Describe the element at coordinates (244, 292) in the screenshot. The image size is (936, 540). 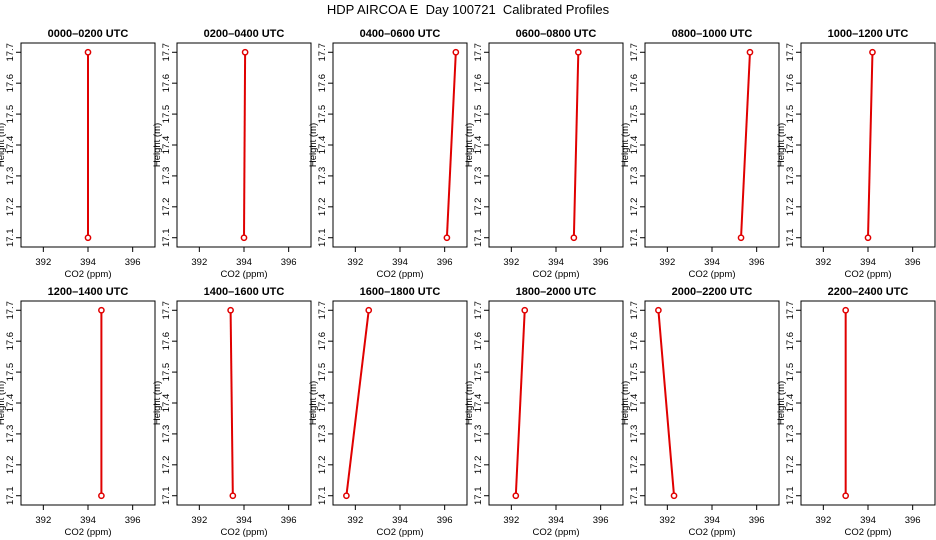
I see `panel-title: 1400–1600 UTC` at that location.